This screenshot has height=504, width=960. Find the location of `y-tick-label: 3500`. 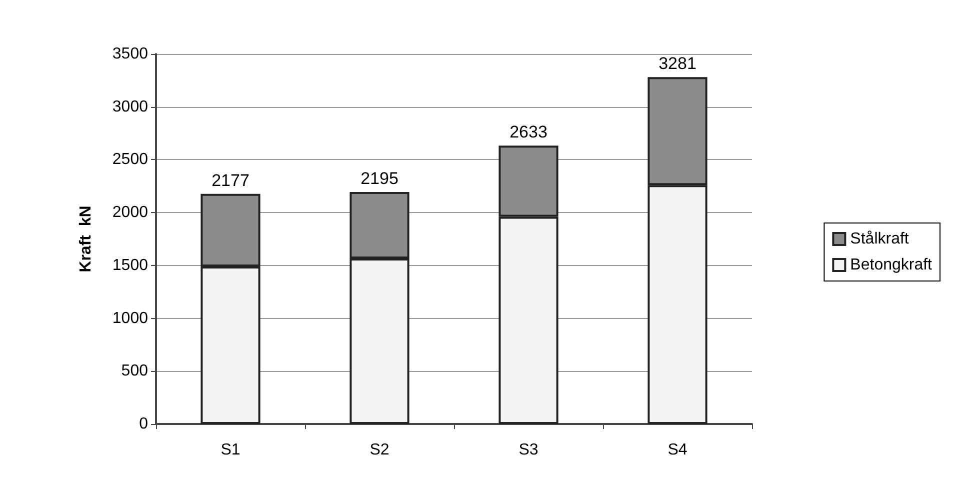

y-tick-label: 3500 is located at coordinates (130, 54).